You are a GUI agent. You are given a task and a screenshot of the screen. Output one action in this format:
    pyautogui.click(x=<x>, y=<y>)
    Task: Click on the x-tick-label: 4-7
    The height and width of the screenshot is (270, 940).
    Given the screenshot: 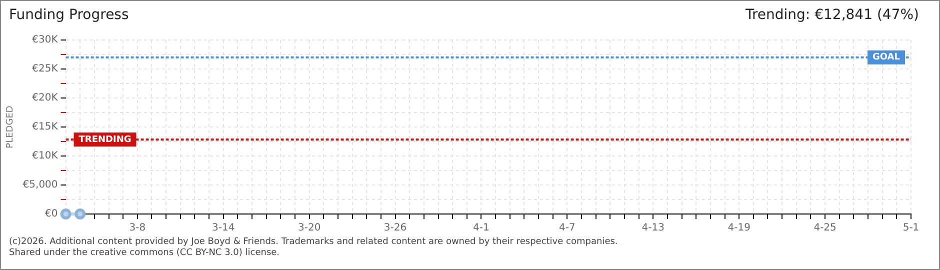 What is the action you would take?
    pyautogui.click(x=567, y=228)
    